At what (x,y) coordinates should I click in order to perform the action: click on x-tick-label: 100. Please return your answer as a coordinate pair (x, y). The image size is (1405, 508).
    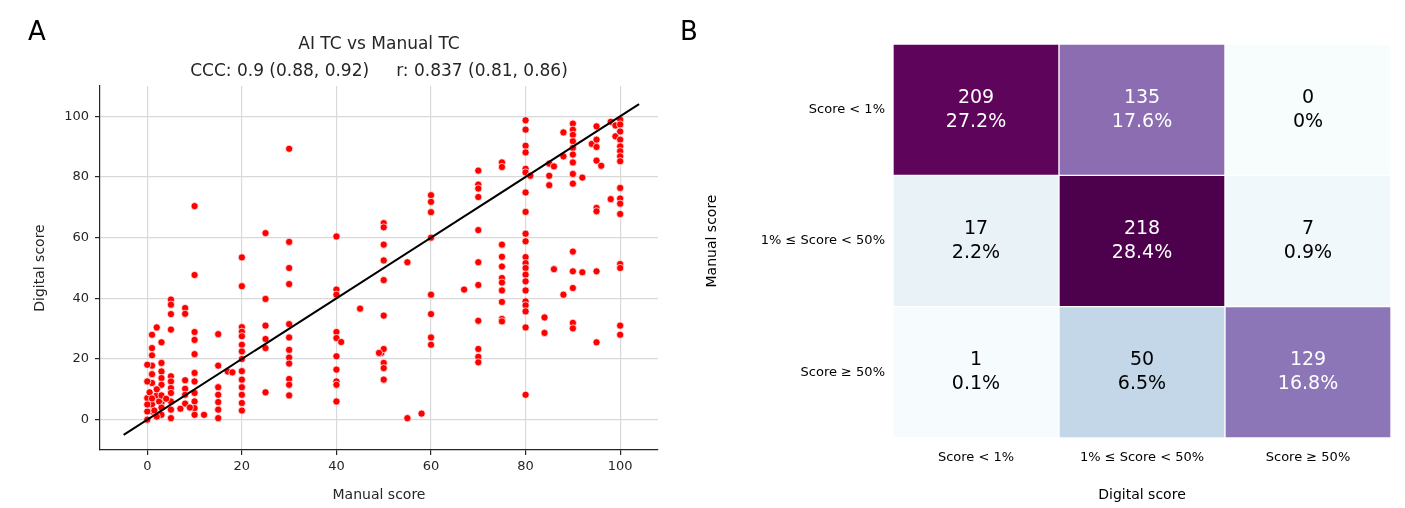
    Looking at the image, I should click on (620, 466).